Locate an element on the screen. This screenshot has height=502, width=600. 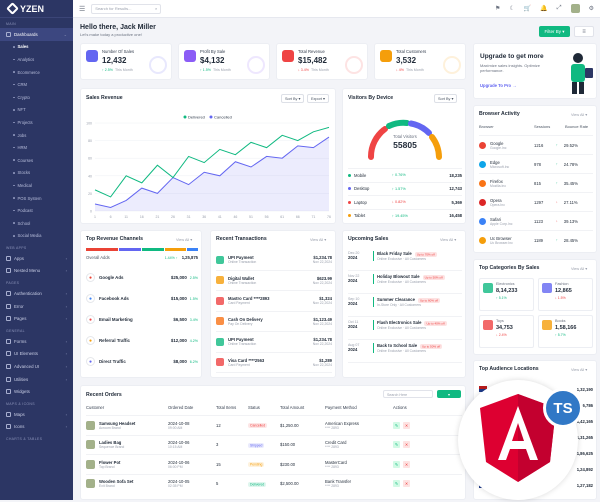
search-input: Search for Results... ⌕ is located at coordinates (126, 8).